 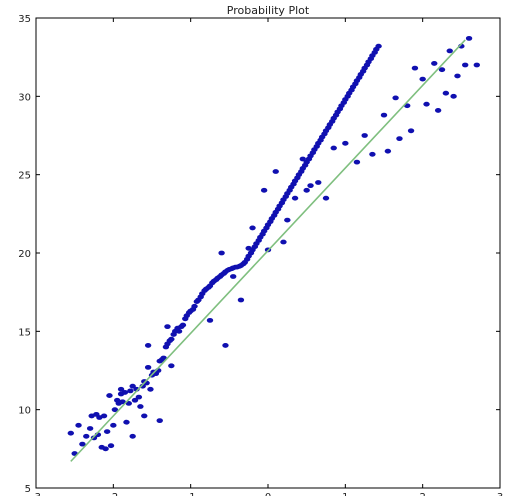 I want to click on x-tick-label: -1, so click(x=191, y=494).